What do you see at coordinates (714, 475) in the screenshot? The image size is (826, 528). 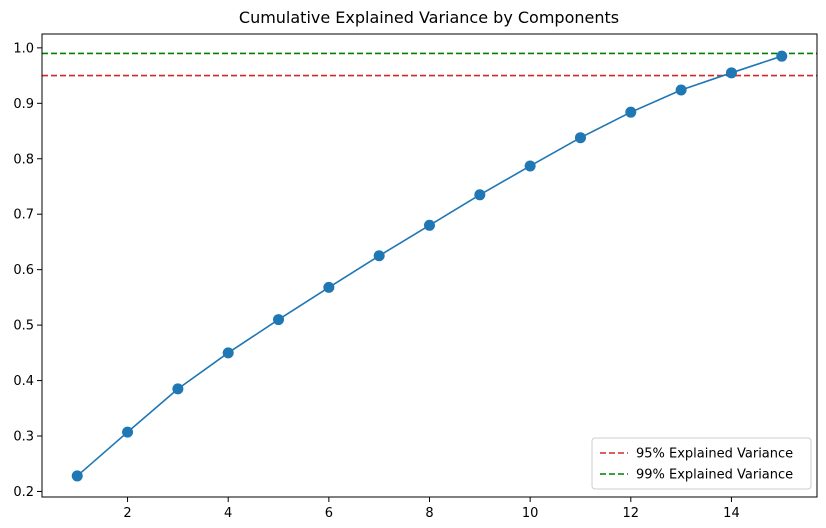 I see `legend-label: 99% Explained Variance` at bounding box center [714, 475].